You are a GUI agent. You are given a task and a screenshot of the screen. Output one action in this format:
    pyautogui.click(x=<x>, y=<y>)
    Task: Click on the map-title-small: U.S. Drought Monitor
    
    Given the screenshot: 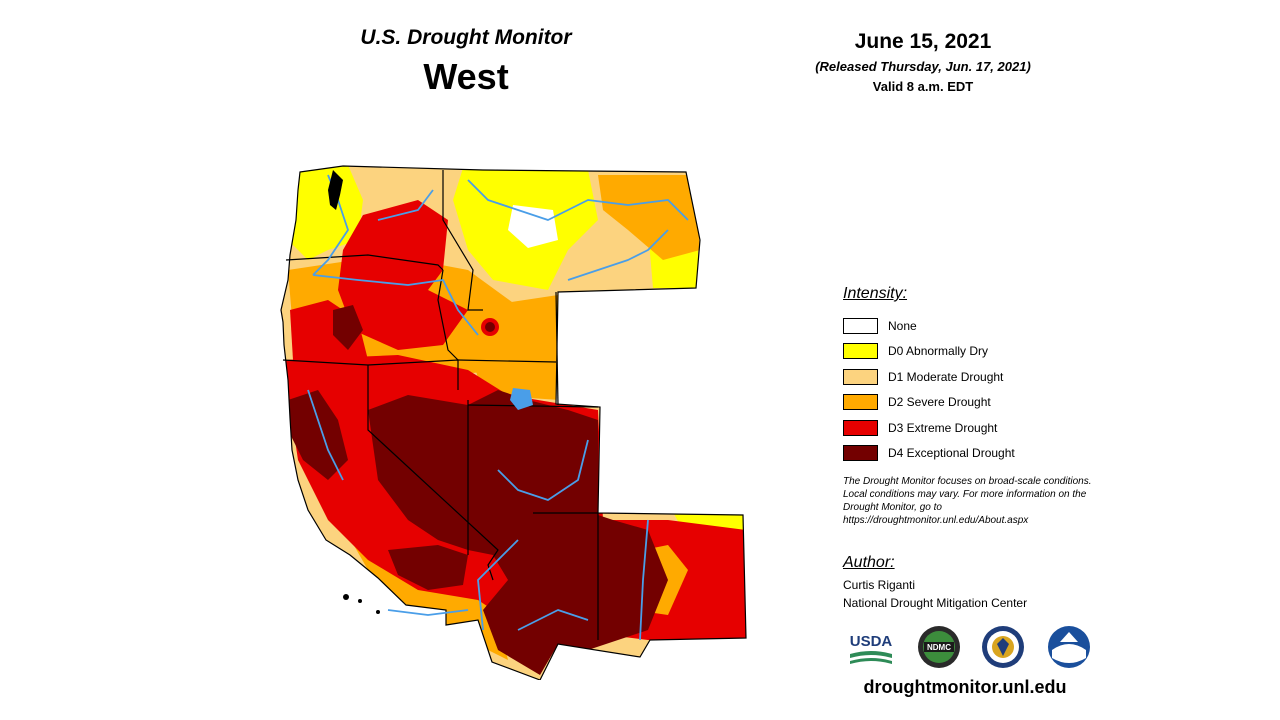 What is the action you would take?
    pyautogui.click(x=466, y=37)
    